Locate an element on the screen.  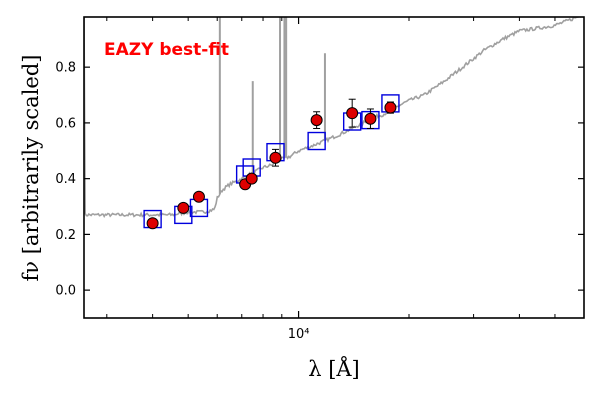
y-axis-label: fν [arbitrarily scaled] is located at coordinates (31, 168).